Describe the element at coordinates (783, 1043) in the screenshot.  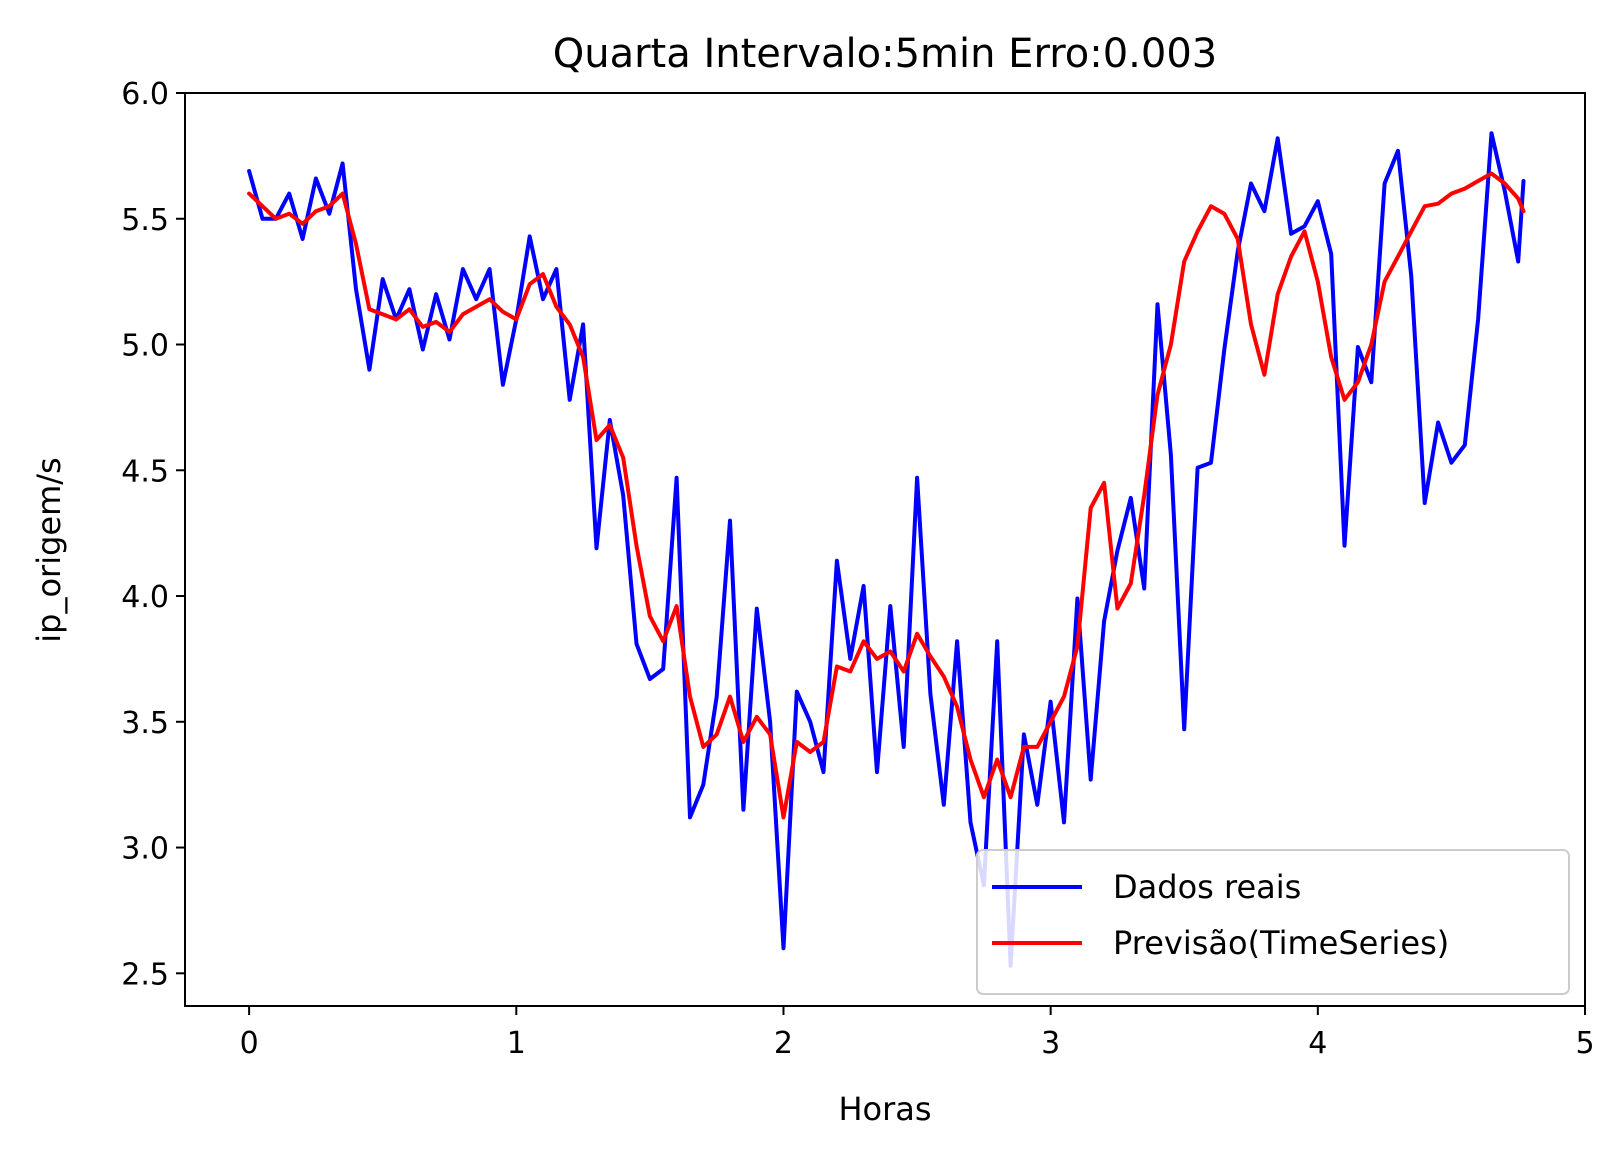
I see `x-tick-label: 2` at that location.